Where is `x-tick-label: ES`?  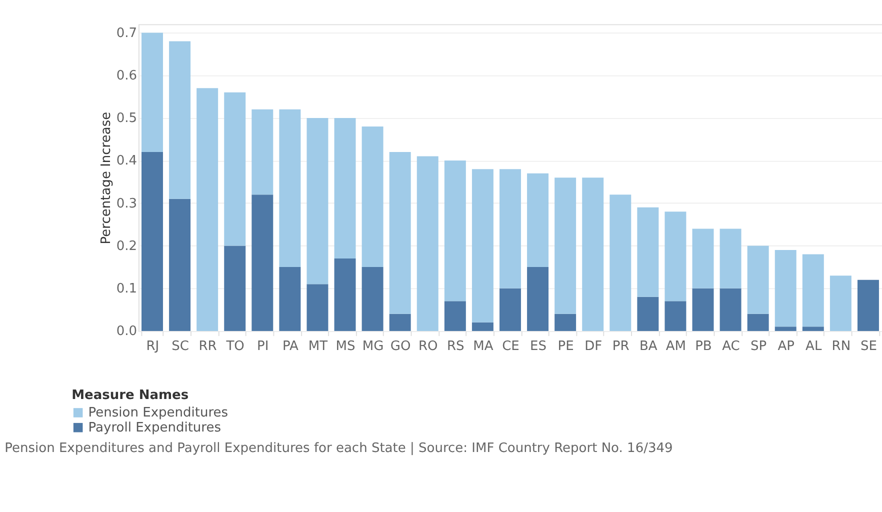 x-tick-label: ES is located at coordinates (538, 346).